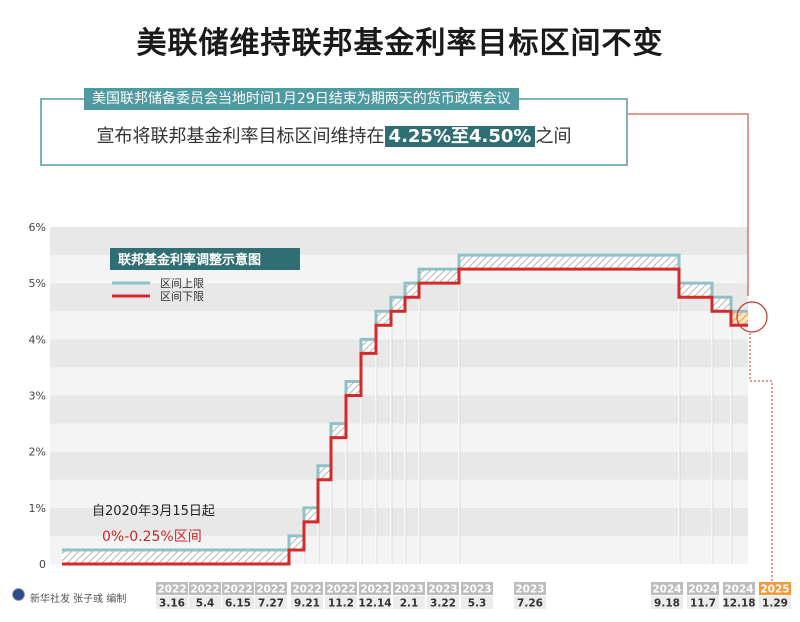  What do you see at coordinates (42, 564) in the screenshot?
I see `y-tick-label: 0` at bounding box center [42, 564].